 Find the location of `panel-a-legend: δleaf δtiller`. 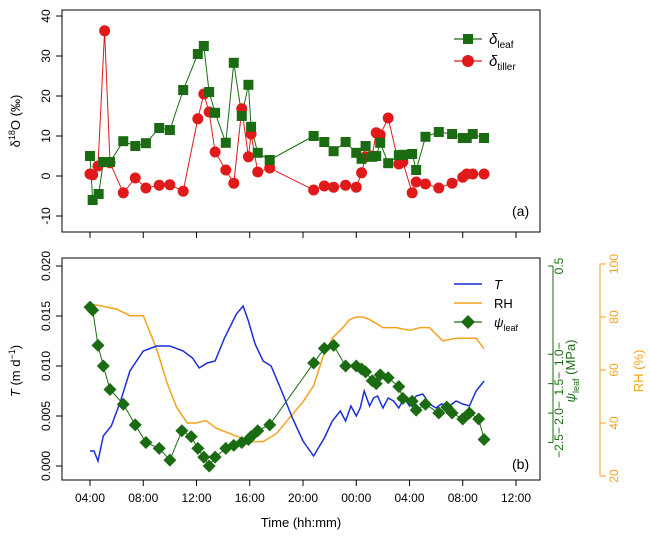

panel-a-legend: δleaf δtiller is located at coordinates (485, 52).